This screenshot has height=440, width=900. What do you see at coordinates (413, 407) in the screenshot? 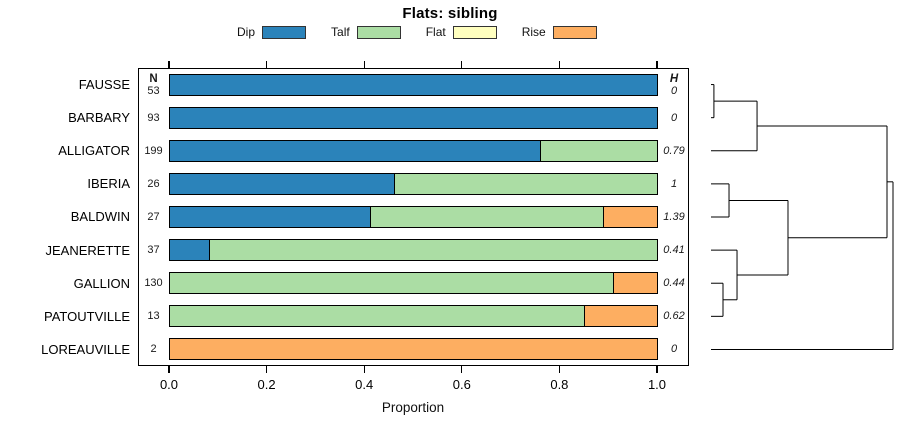
I see `x-axis-label: Proportion` at bounding box center [413, 407].